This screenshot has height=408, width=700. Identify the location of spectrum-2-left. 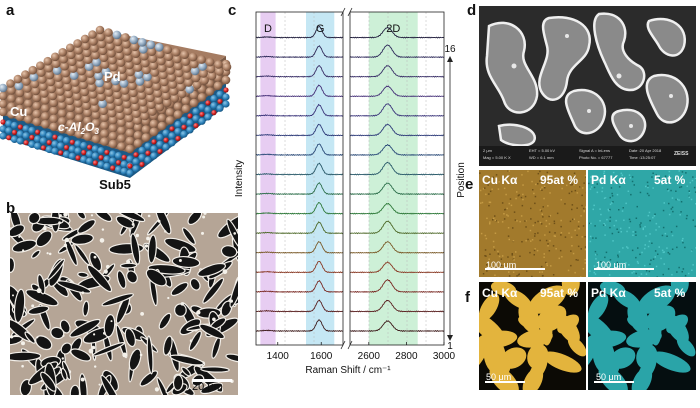
(299, 306).